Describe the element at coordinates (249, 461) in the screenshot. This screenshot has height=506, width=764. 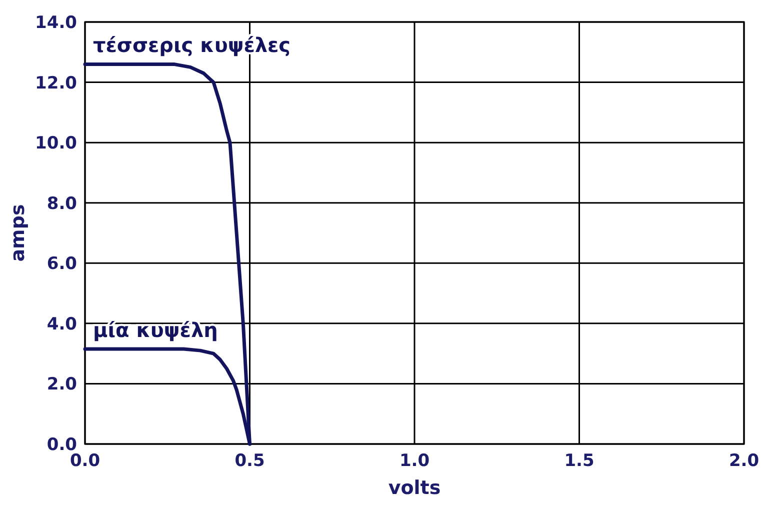
I see `x-tick-label: 0.5` at that location.